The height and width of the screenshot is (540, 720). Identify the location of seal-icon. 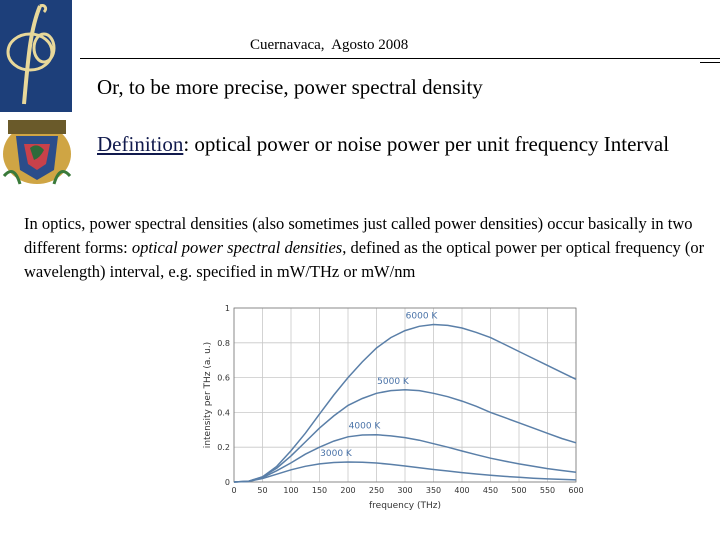
(37, 152).